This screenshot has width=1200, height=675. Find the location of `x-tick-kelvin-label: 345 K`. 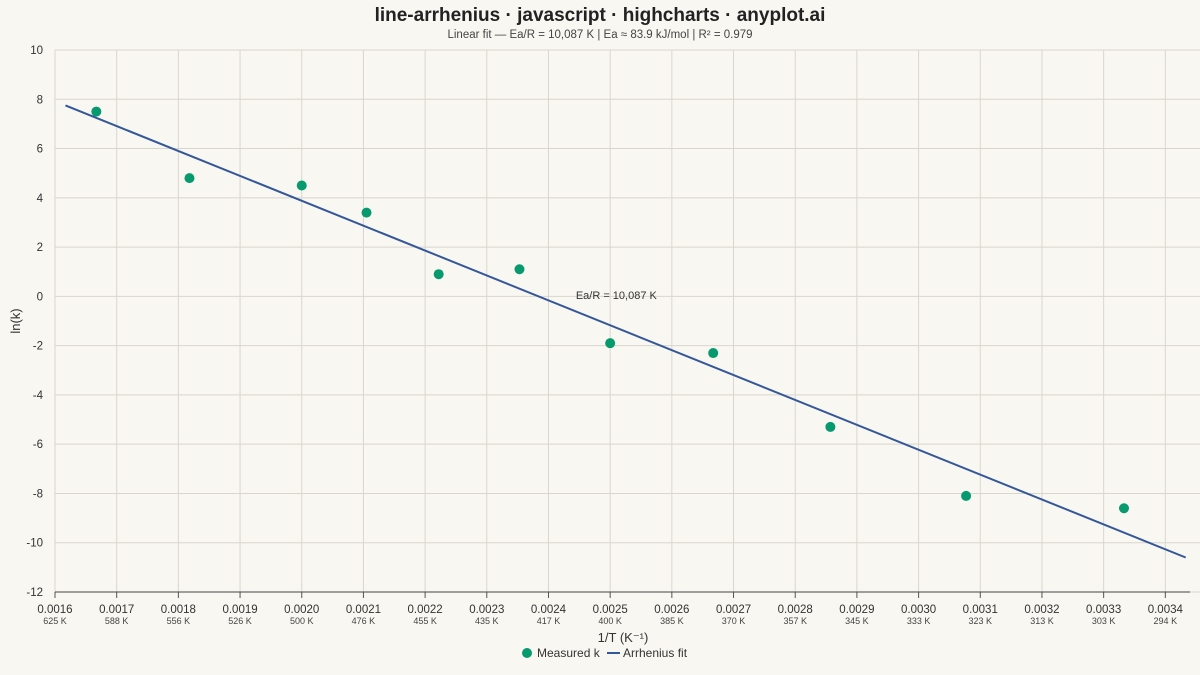

x-tick-kelvin-label: 345 K is located at coordinates (857, 621).